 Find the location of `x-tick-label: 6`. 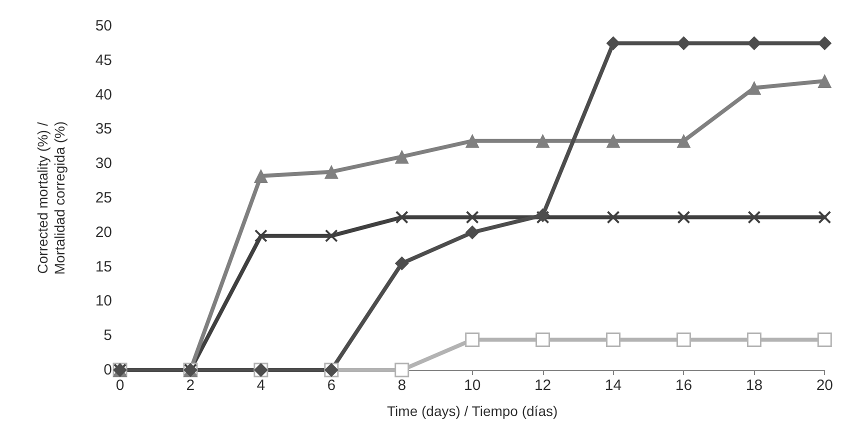

x-tick-label: 6 is located at coordinates (331, 385).